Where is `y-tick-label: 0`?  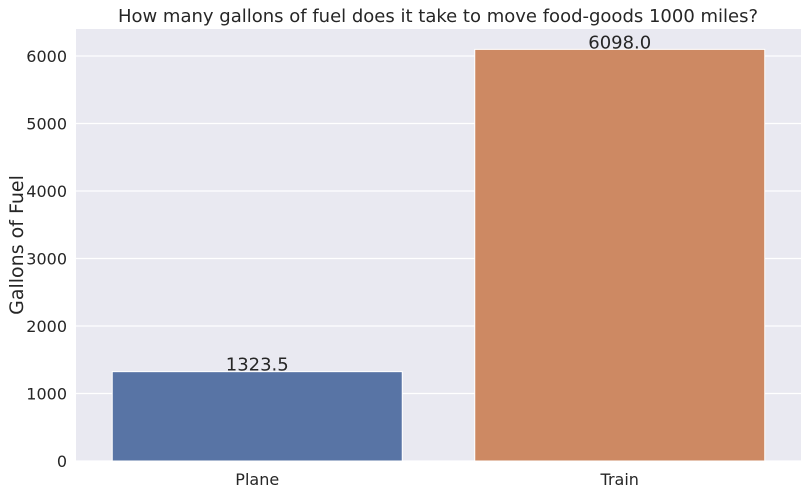
y-tick-label: 0 is located at coordinates (62, 461).